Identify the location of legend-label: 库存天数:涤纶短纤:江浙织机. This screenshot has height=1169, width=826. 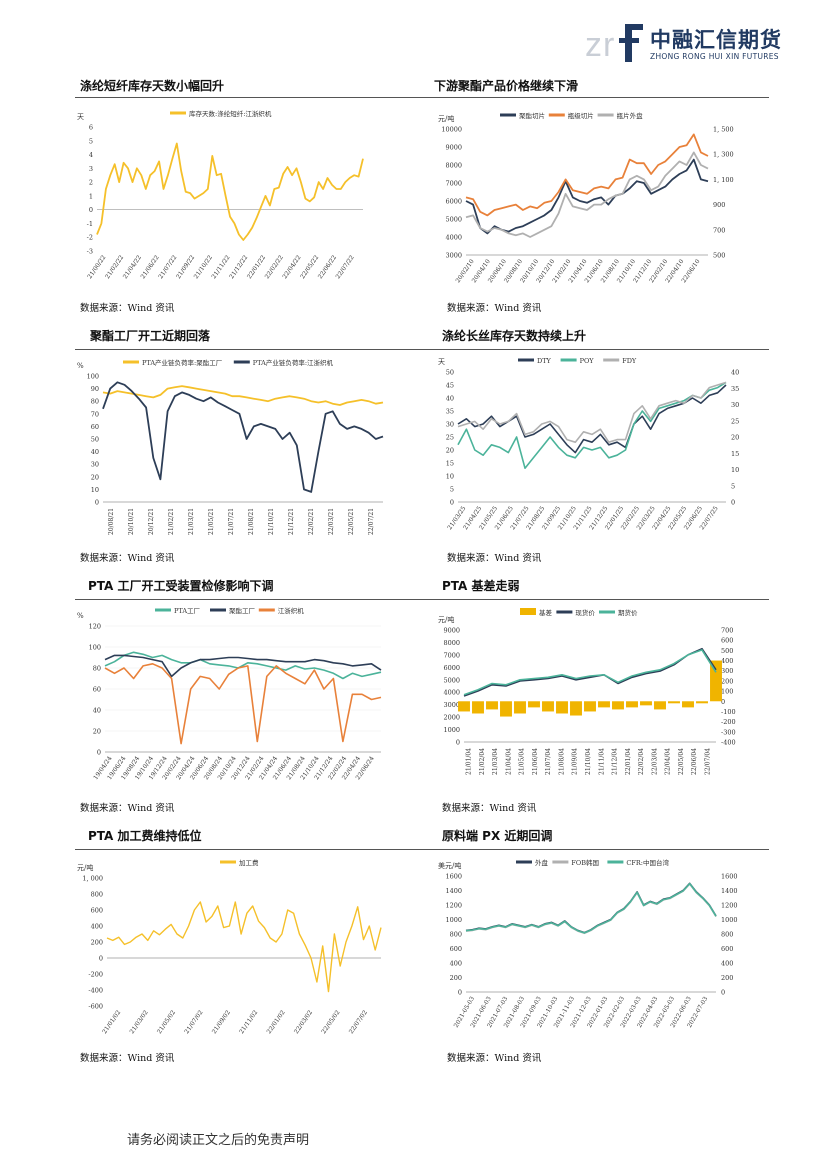
(230, 113).